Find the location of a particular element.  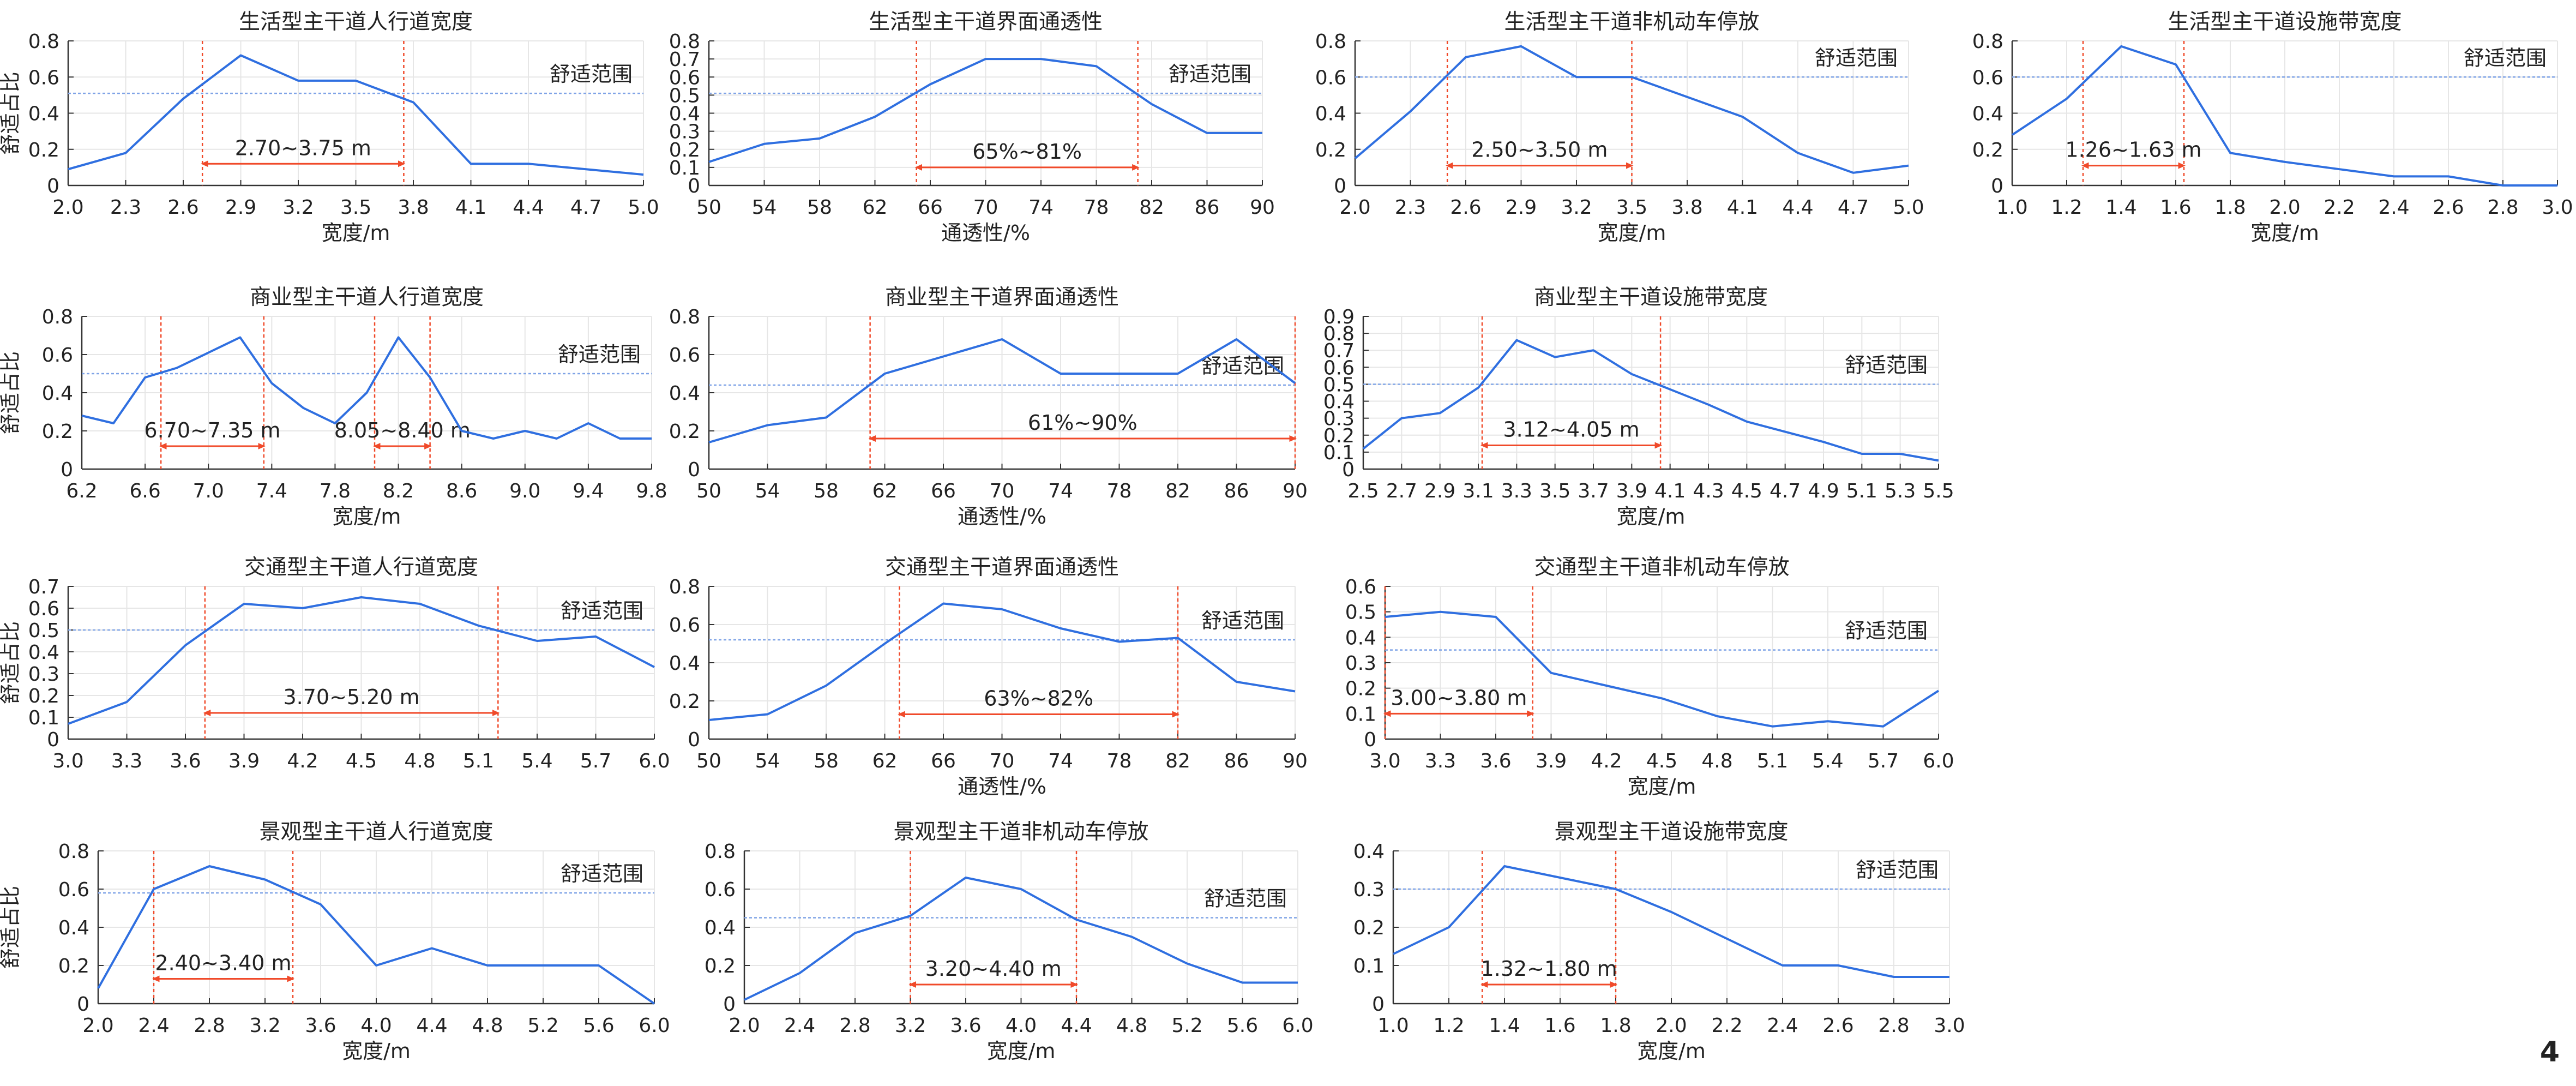

x-tick-label: 5.2 is located at coordinates (1186, 1026).